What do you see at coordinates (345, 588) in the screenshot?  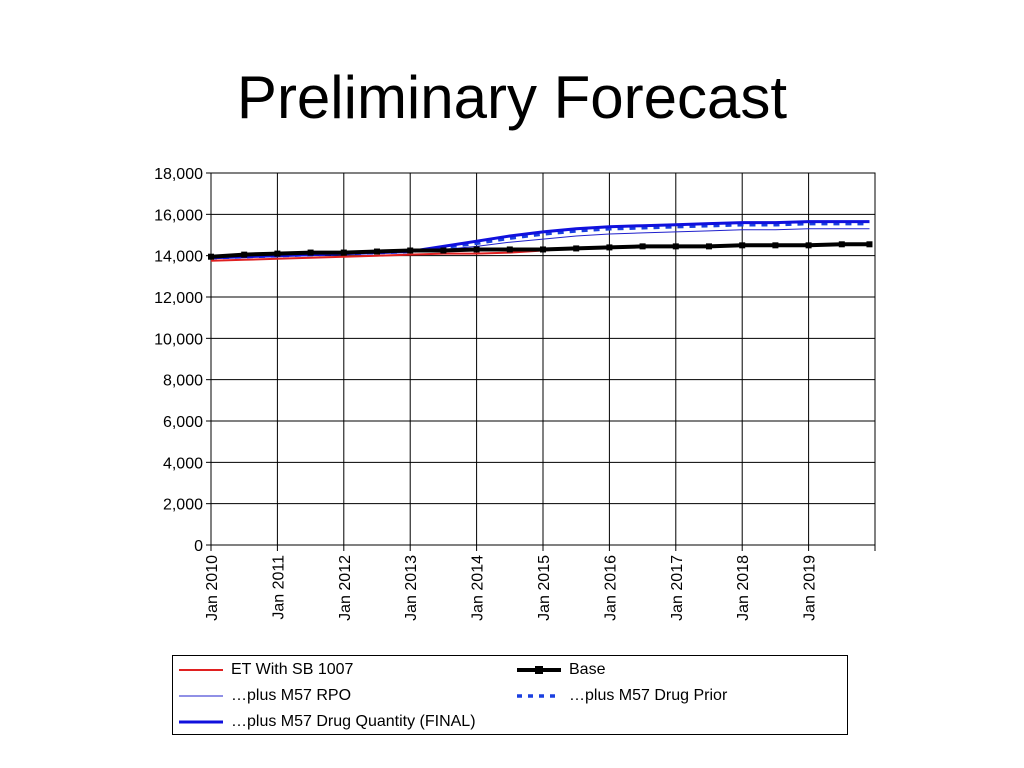 I see `x-tick-label: Jan 2012` at bounding box center [345, 588].